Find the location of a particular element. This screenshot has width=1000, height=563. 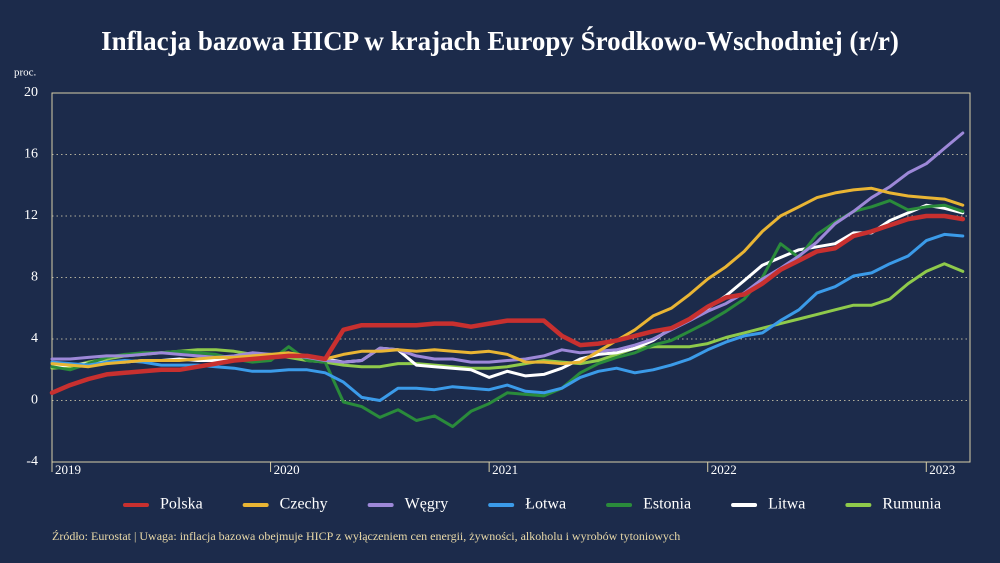

y-axis-label: proc. is located at coordinates (25, 73).